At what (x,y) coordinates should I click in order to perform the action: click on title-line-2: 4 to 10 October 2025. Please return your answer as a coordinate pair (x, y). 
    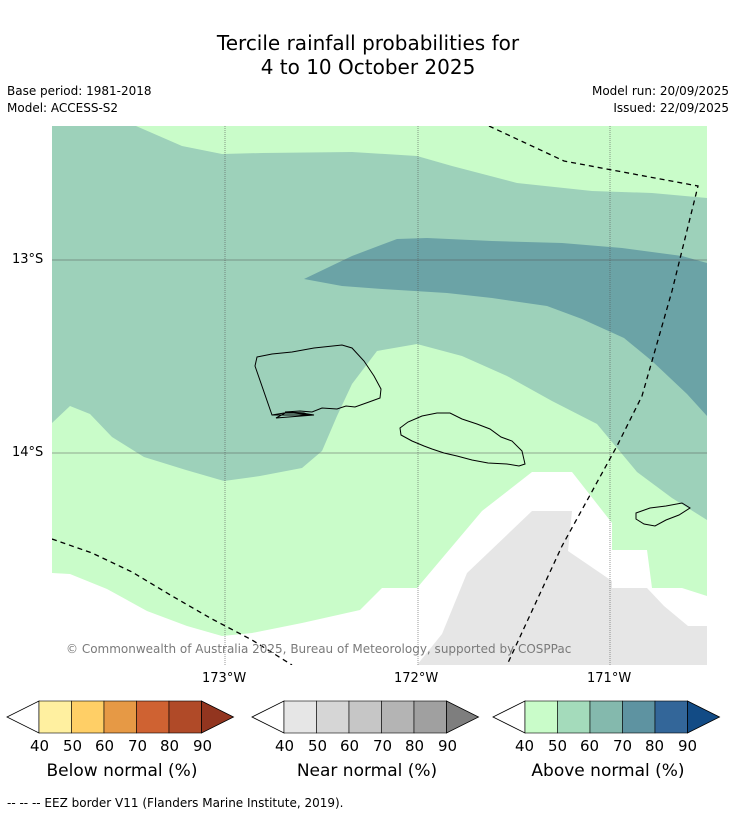
    Looking at the image, I should click on (368, 67).